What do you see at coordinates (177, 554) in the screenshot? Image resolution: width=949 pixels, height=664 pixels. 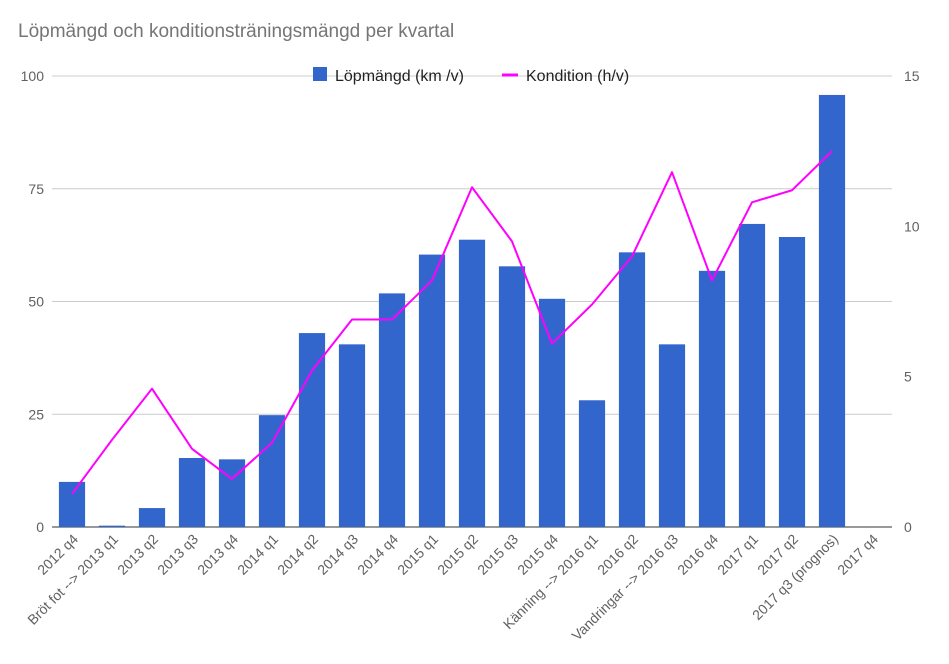 I see `x-tick-label: 2013 q3` at bounding box center [177, 554].